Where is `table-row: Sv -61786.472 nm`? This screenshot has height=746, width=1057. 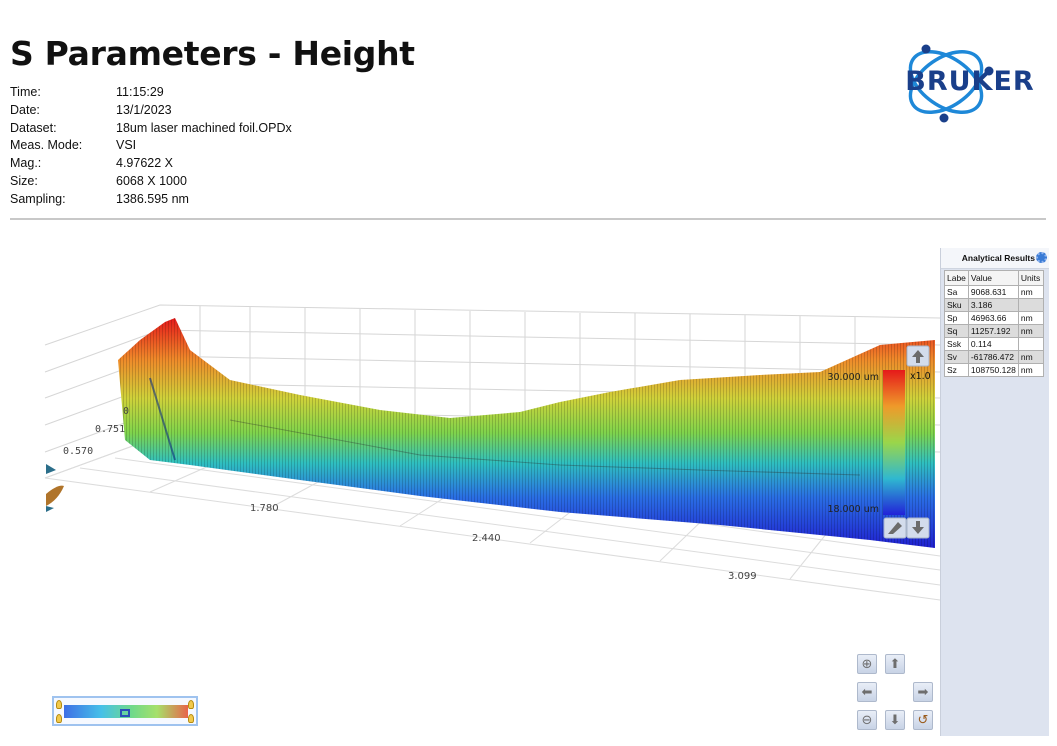
table-row: Sv -61786.472 nm is located at coordinates (994, 357).